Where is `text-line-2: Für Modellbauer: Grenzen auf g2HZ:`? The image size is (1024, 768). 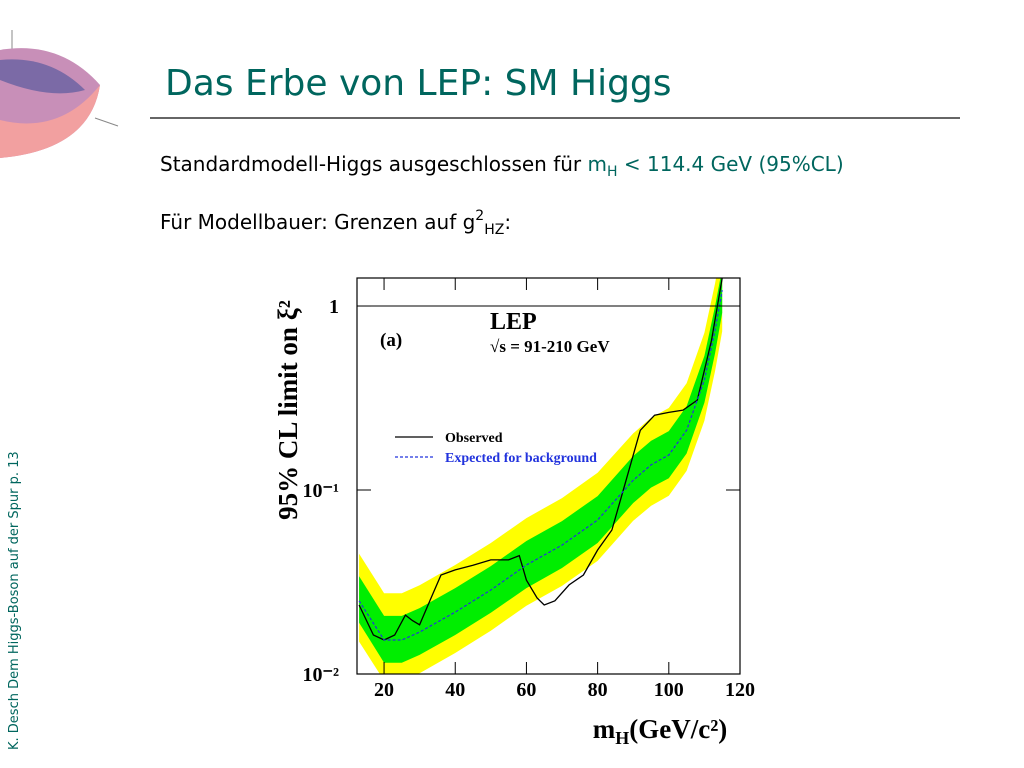
text-line-2: Für Modellbauer: Grenzen auf g2HZ: is located at coordinates (335, 223).